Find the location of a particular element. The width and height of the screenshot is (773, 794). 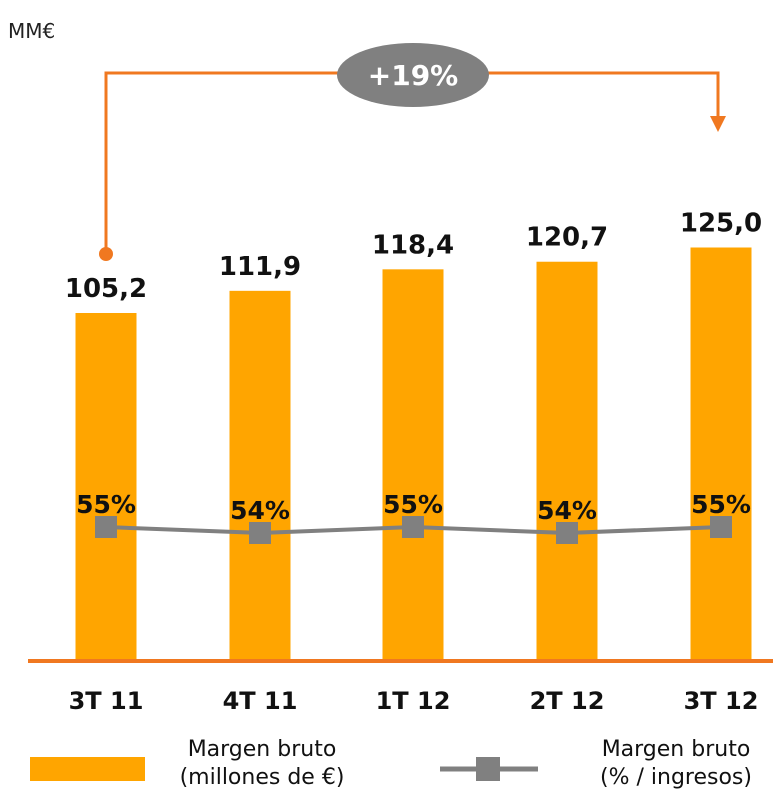

legend-line-label-line2: (% / ingresos) is located at coordinates (676, 777).